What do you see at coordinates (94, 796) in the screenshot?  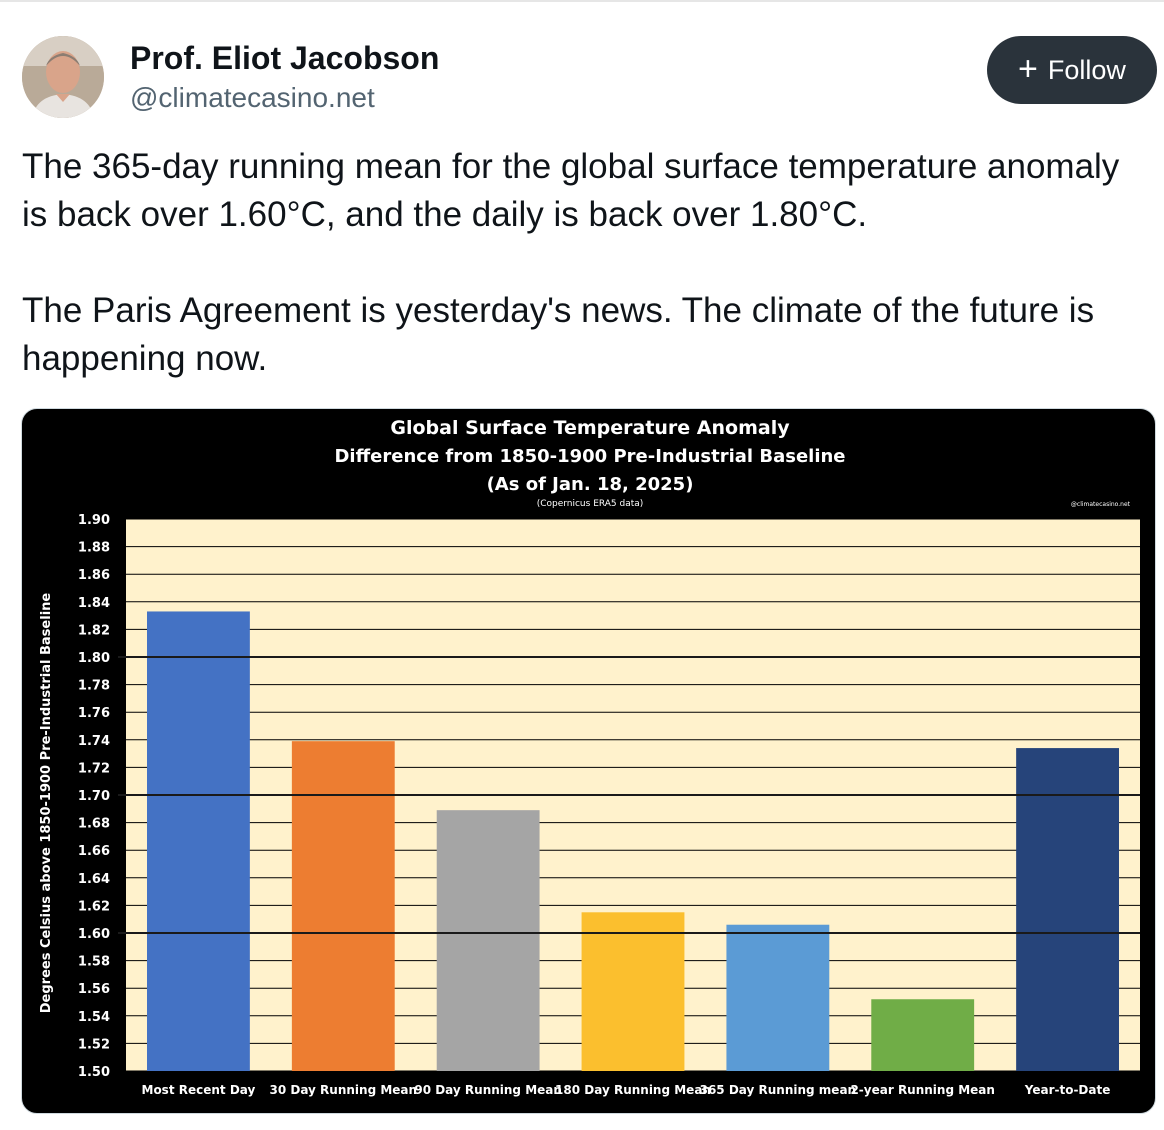 I see `y-tick-label: 1.70` at bounding box center [94, 796].